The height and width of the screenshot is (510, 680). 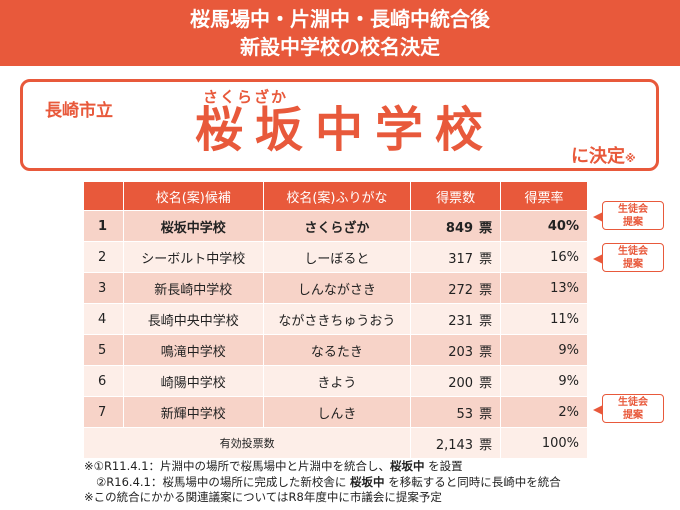 I want to click on row-kana: なるたき, so click(x=337, y=350).